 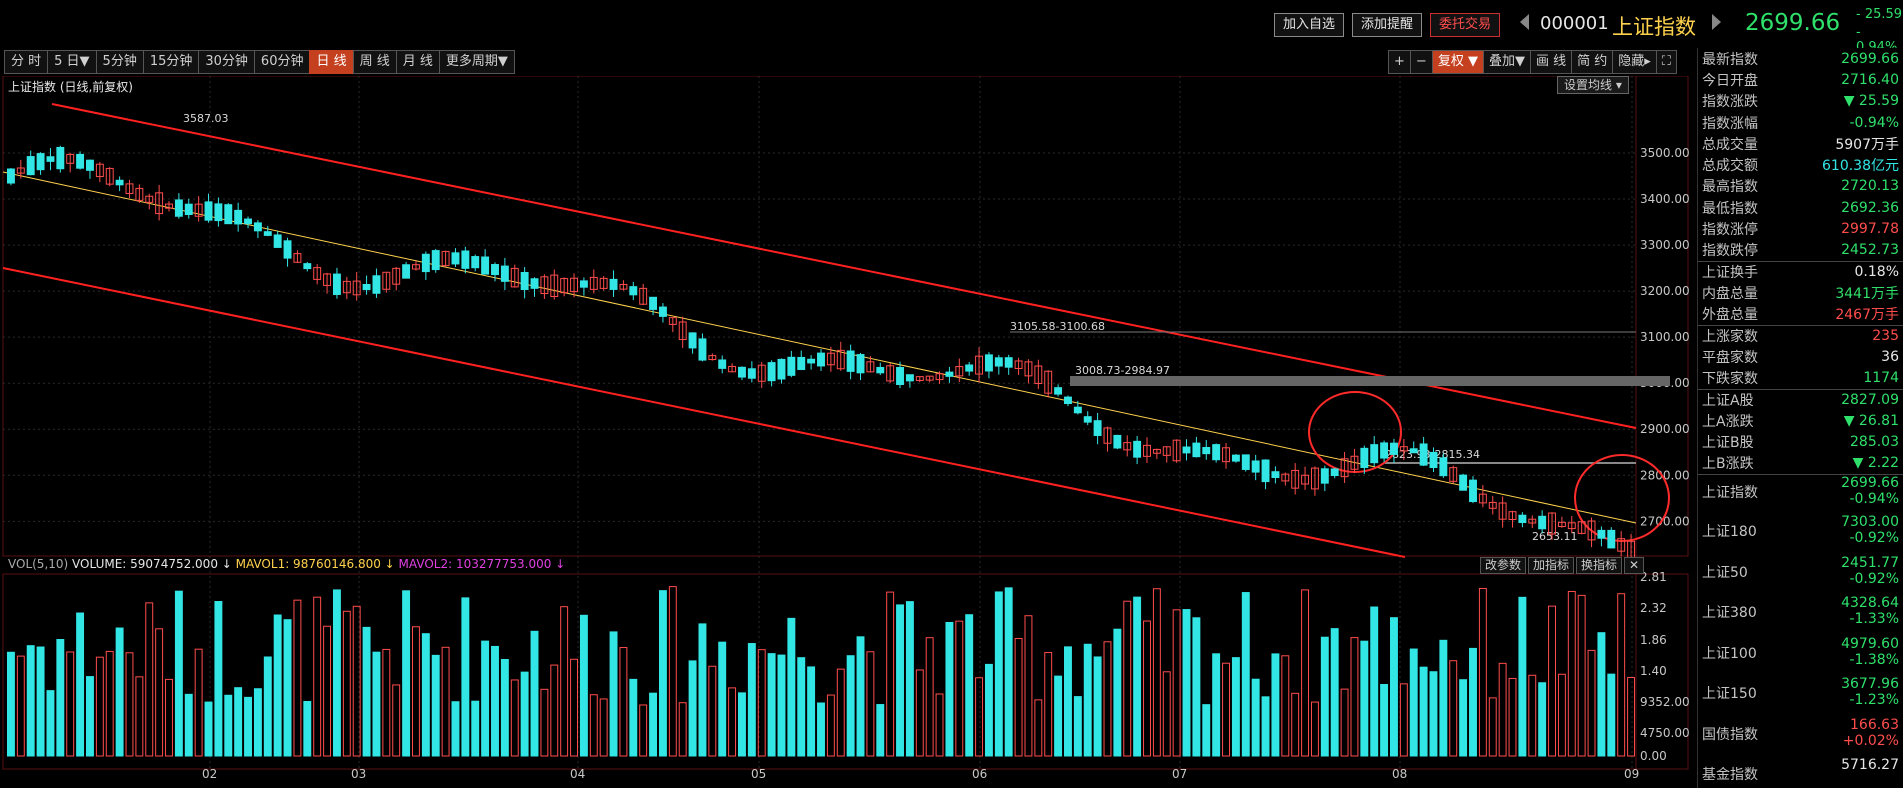 I want to click on period-tab-0: 分 时, so click(x=26, y=62).